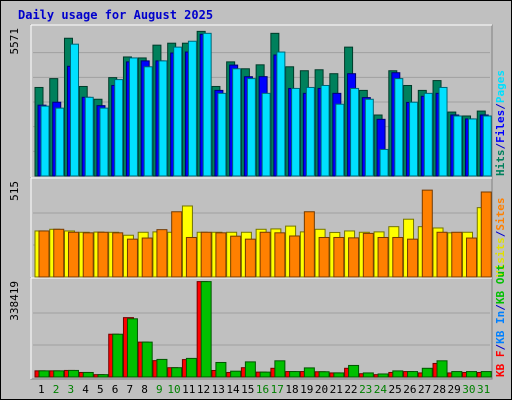  I want to click on x-tick-label-12: 12, so click(203, 389).